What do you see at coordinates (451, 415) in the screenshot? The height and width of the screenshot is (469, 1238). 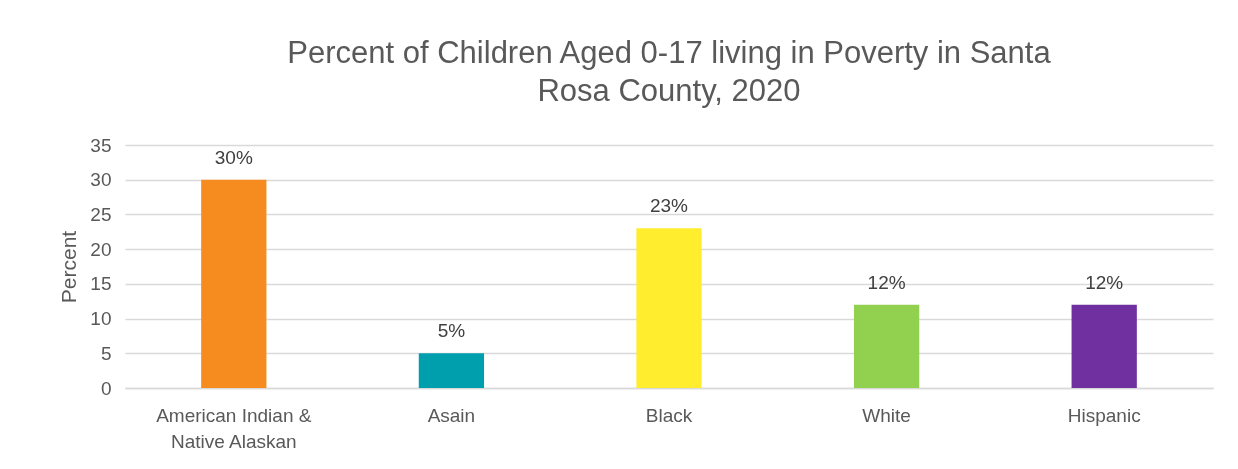 I see `x-tick-label: Asain` at bounding box center [451, 415].